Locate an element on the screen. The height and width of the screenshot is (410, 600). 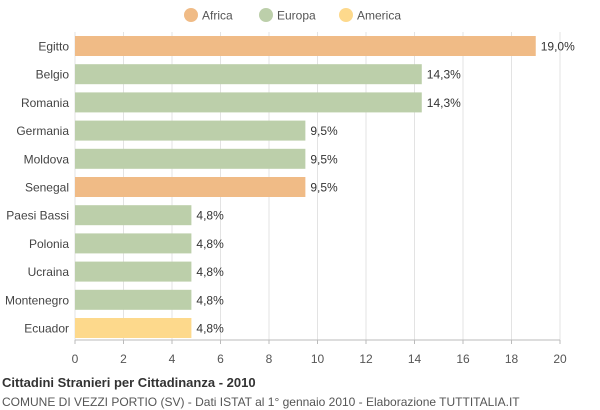
value-label-romania: 14,3% is located at coordinates (444, 103).